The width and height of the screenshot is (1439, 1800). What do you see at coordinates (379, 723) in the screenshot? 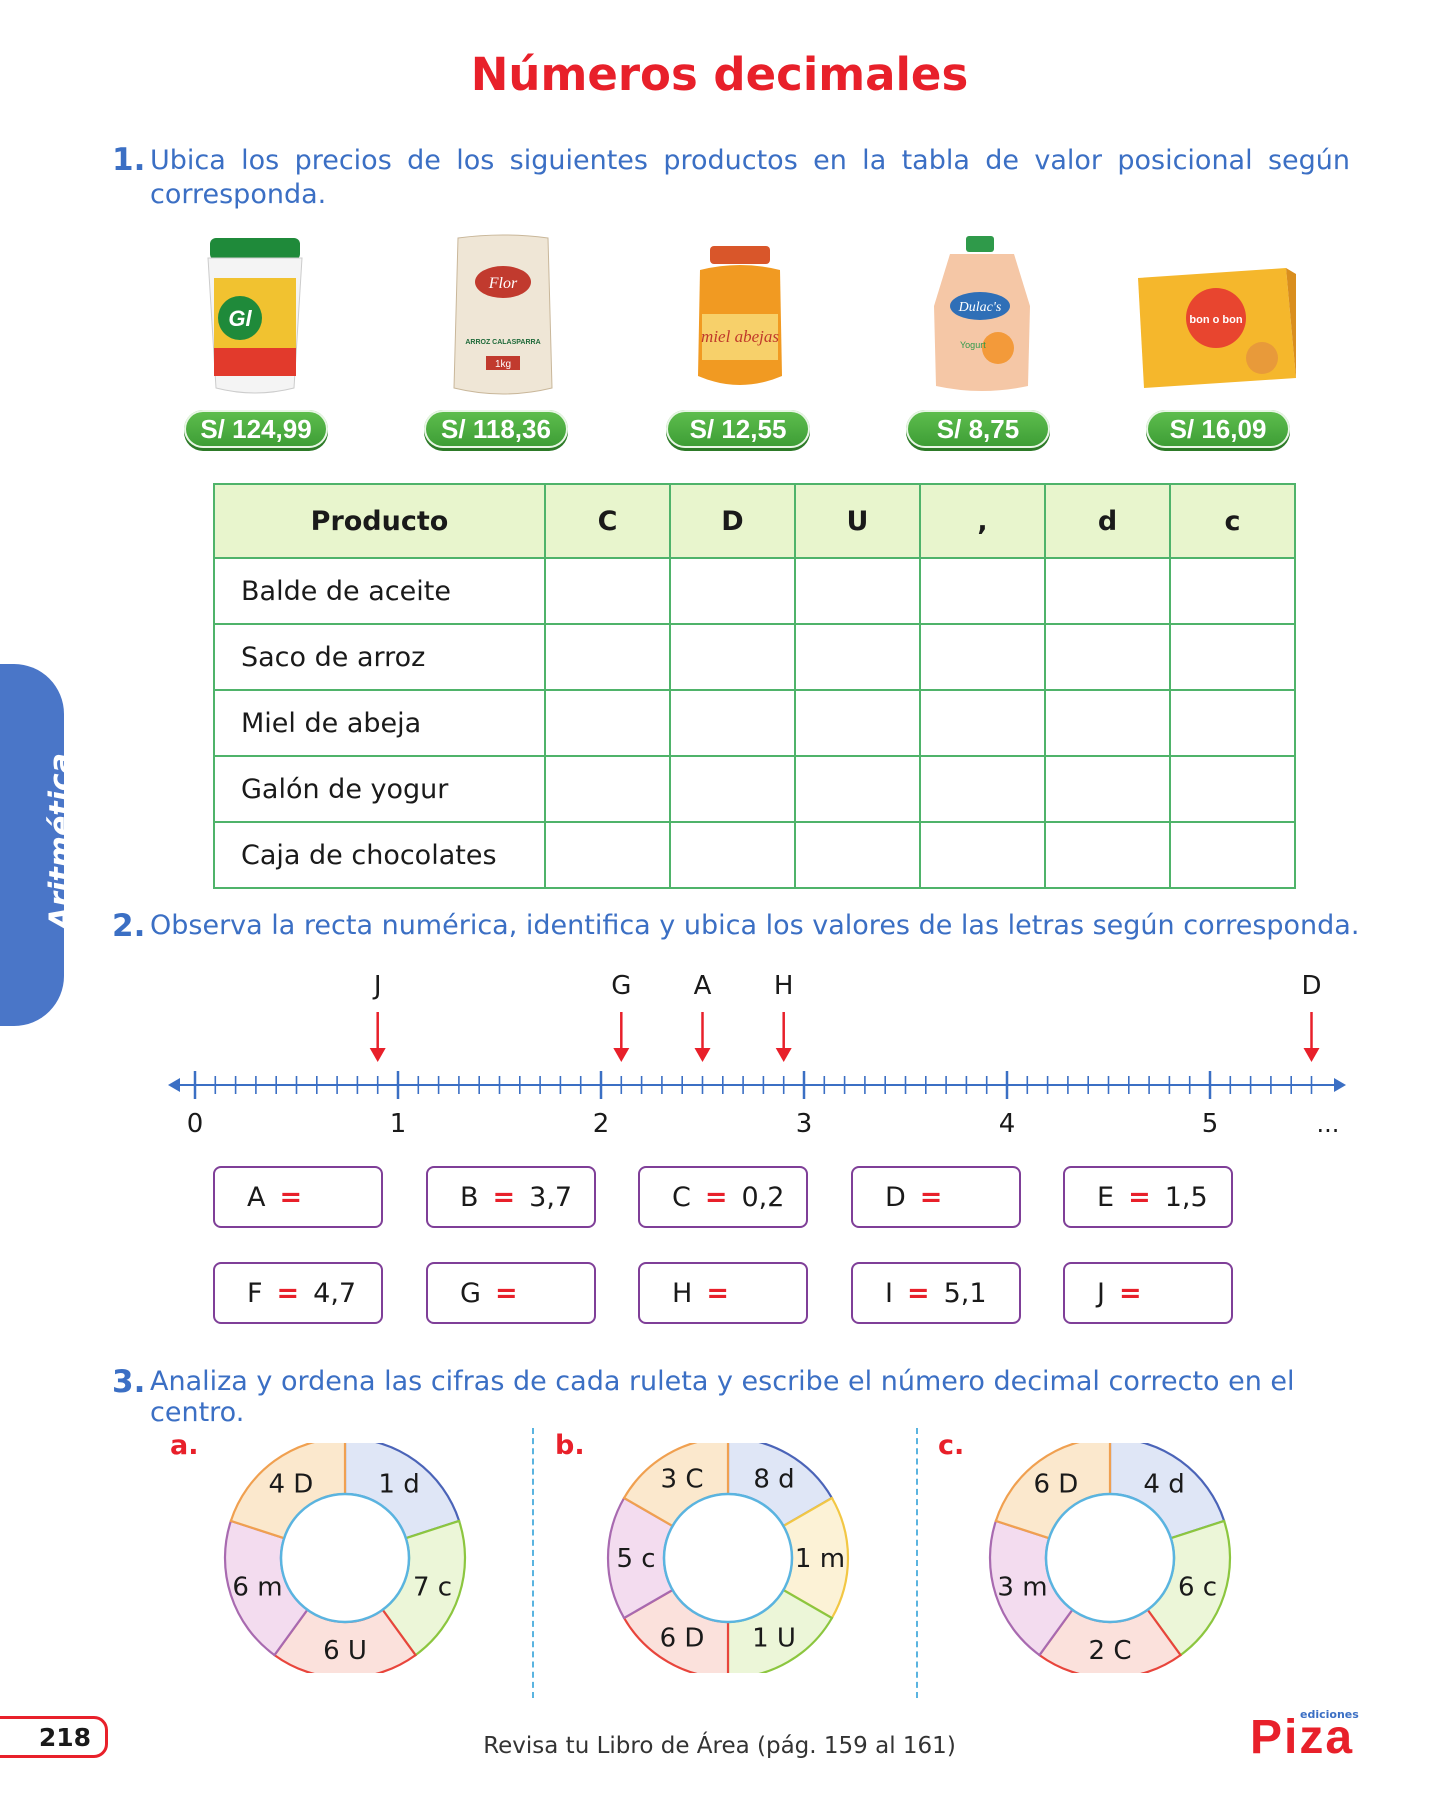
I see `product-name: Miel de abeja` at bounding box center [379, 723].